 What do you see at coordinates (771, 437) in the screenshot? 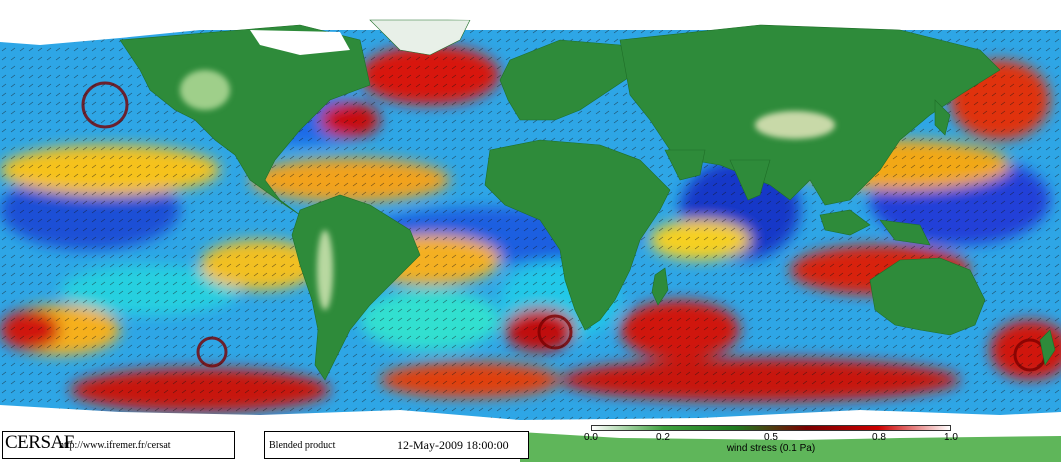
I see `colorbar-tick: 0.5` at bounding box center [771, 437].